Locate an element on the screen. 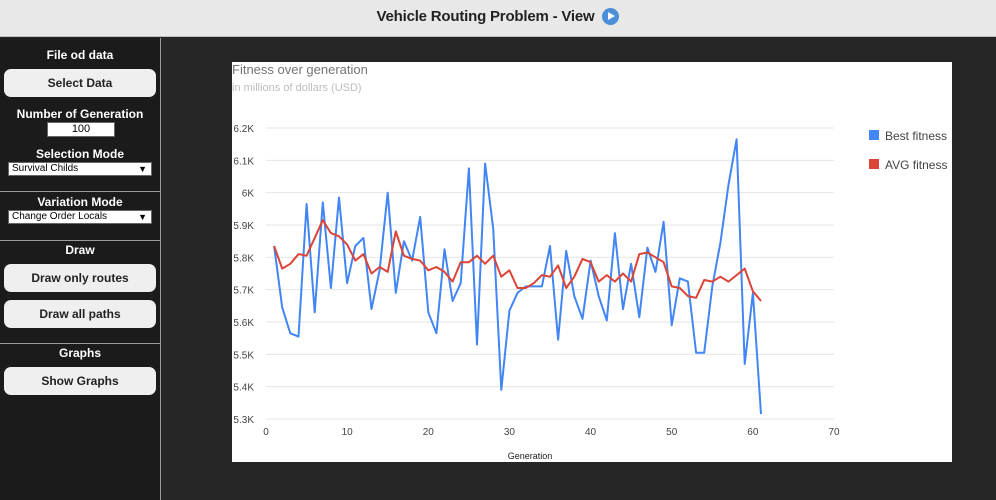 The image size is (996, 500). x-tick-label: 30 is located at coordinates (510, 432).